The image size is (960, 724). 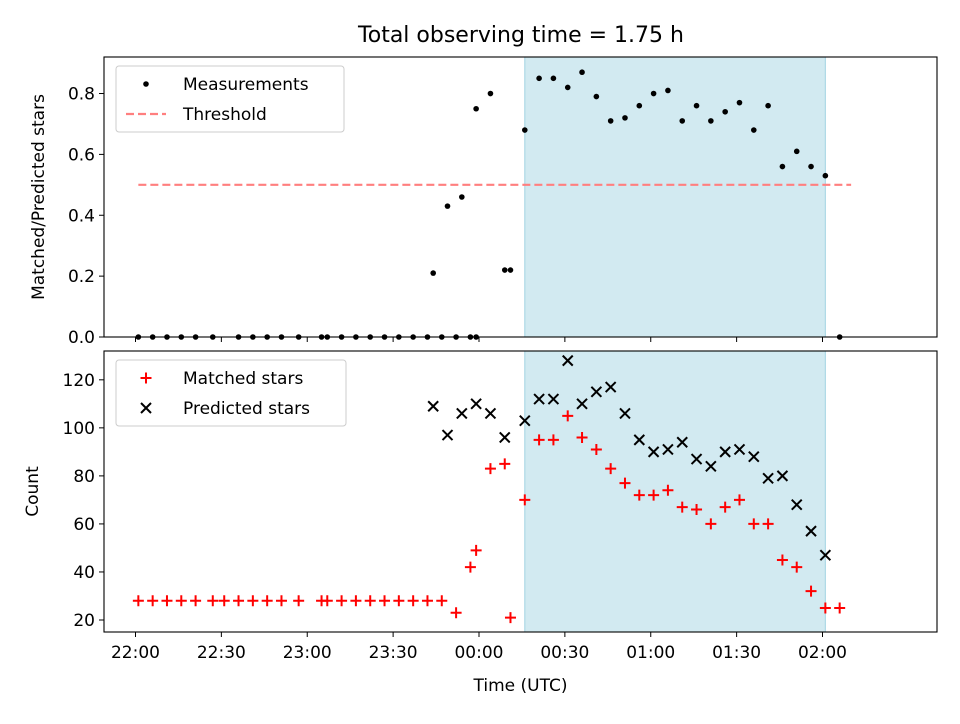 What do you see at coordinates (246, 409) in the screenshot?
I see `legend-label: Predicted stars` at bounding box center [246, 409].